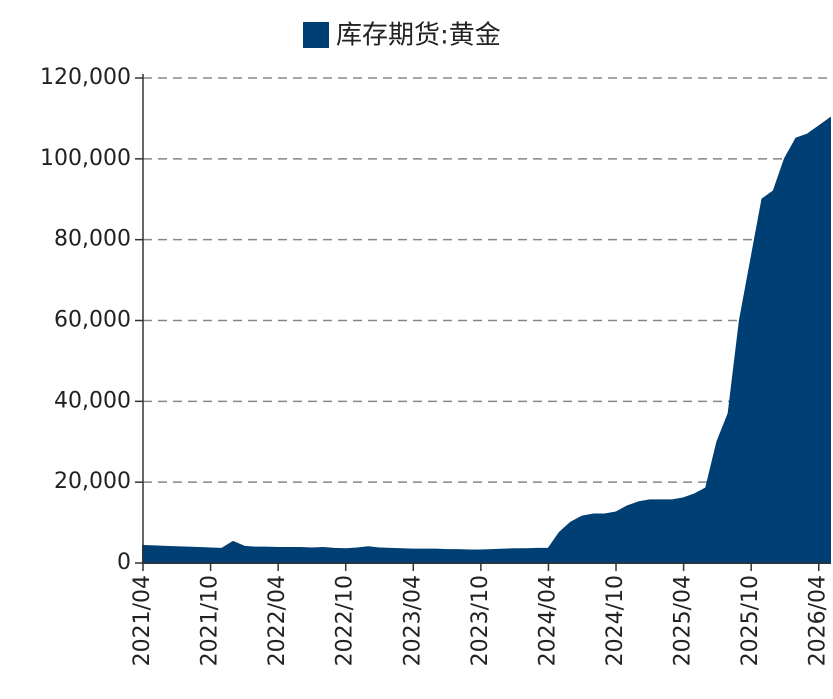  I want to click on x-tick-label: 2023/10, so click(480, 620).